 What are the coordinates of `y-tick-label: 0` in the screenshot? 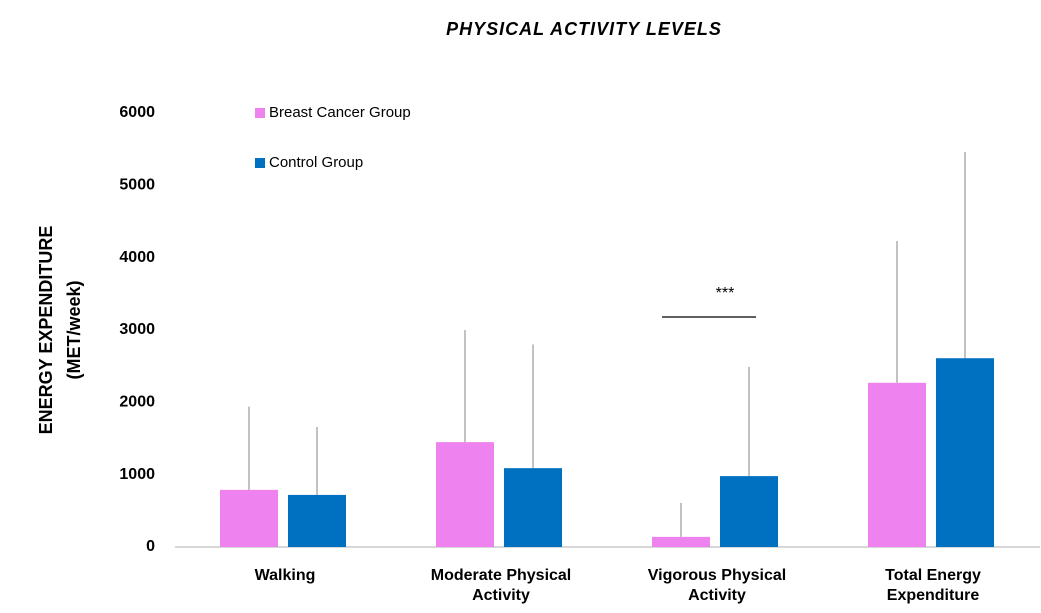 It's located at (150, 546).